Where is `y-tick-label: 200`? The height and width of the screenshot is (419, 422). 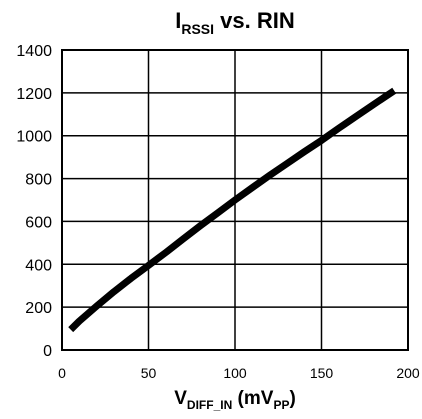 y-tick-label: 200 is located at coordinates (38, 308).